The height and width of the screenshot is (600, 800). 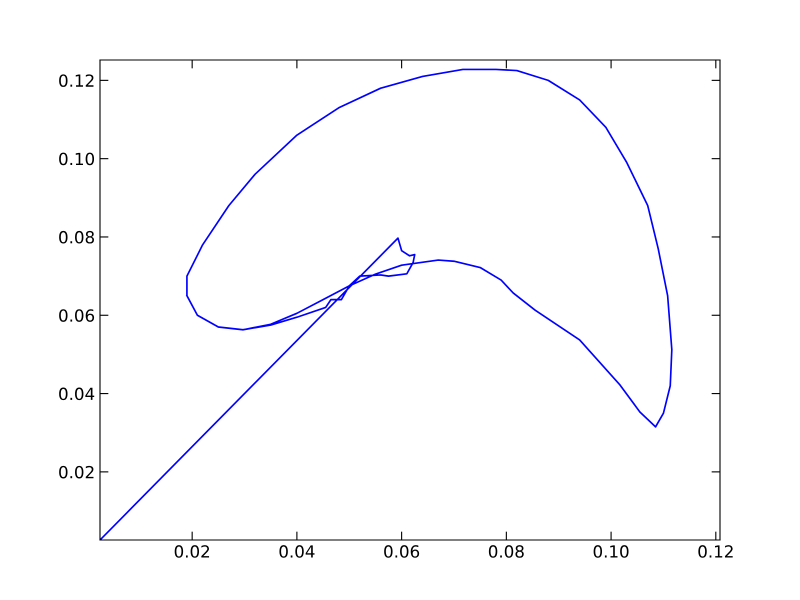 I want to click on x-tick-label: 0.06, so click(x=402, y=551).